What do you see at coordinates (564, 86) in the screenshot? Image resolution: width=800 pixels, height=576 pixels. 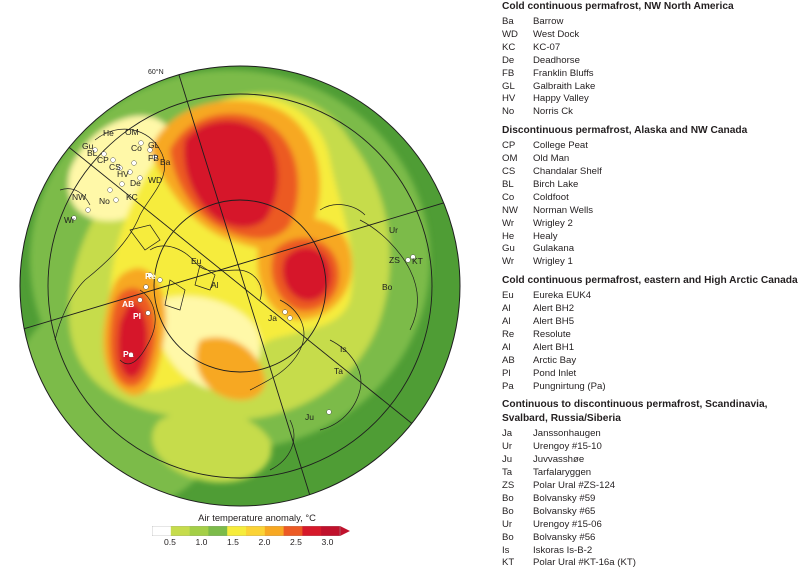 I see `legend-site-name: Galbraith Lake` at bounding box center [564, 86].